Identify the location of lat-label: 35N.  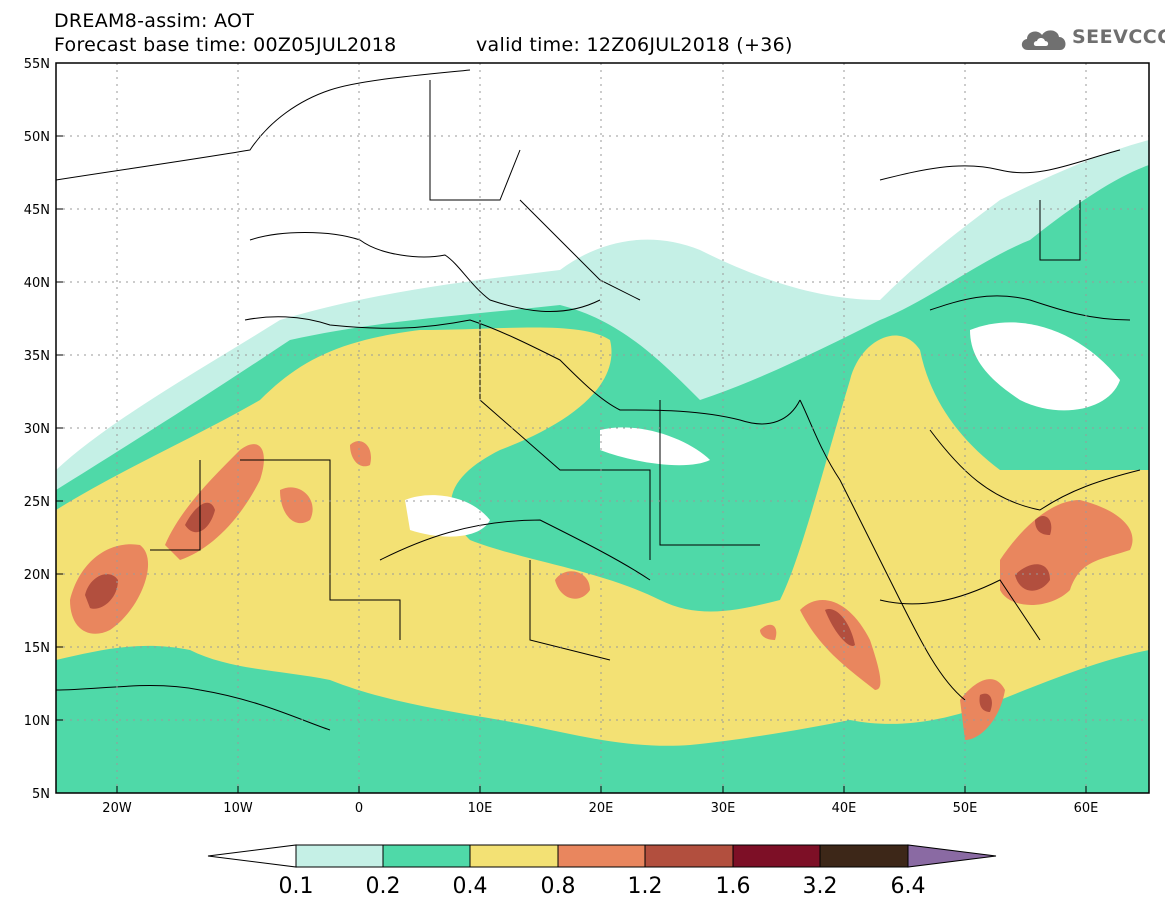
(37, 356).